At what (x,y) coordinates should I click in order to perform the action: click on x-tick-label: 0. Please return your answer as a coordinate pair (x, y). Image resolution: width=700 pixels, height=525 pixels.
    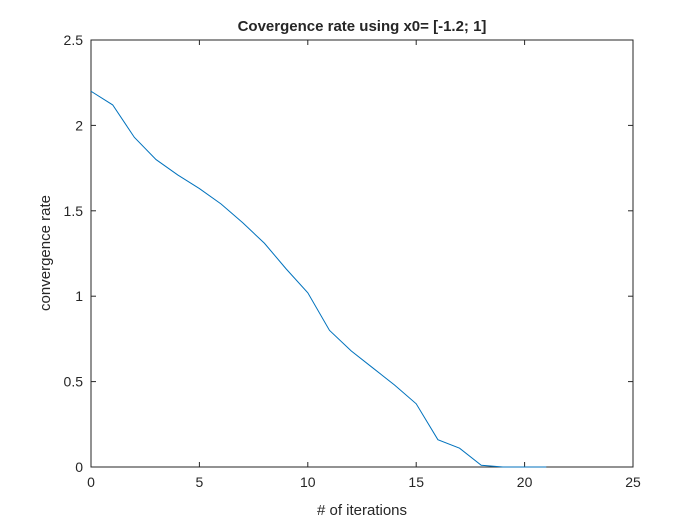
    Looking at the image, I should click on (91, 482).